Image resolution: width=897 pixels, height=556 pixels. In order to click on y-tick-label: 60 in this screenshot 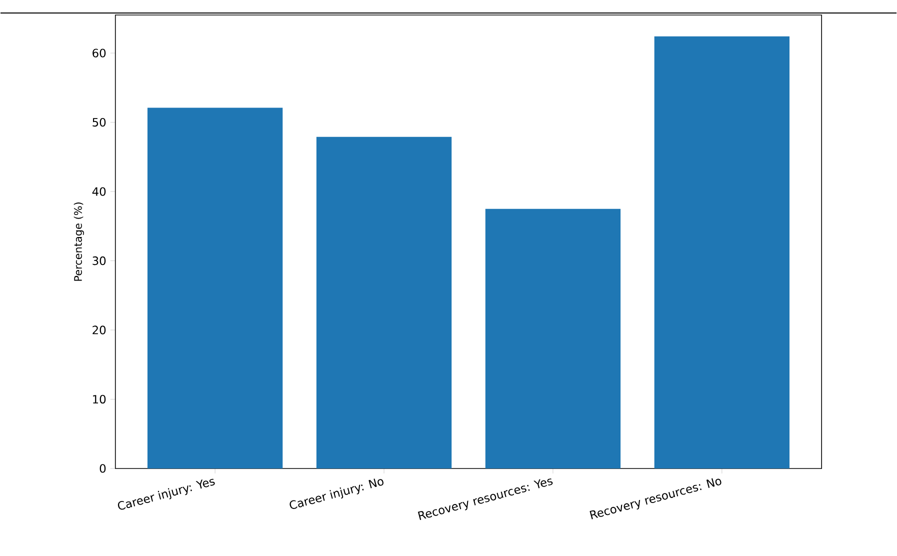, I will do `click(99, 53)`.